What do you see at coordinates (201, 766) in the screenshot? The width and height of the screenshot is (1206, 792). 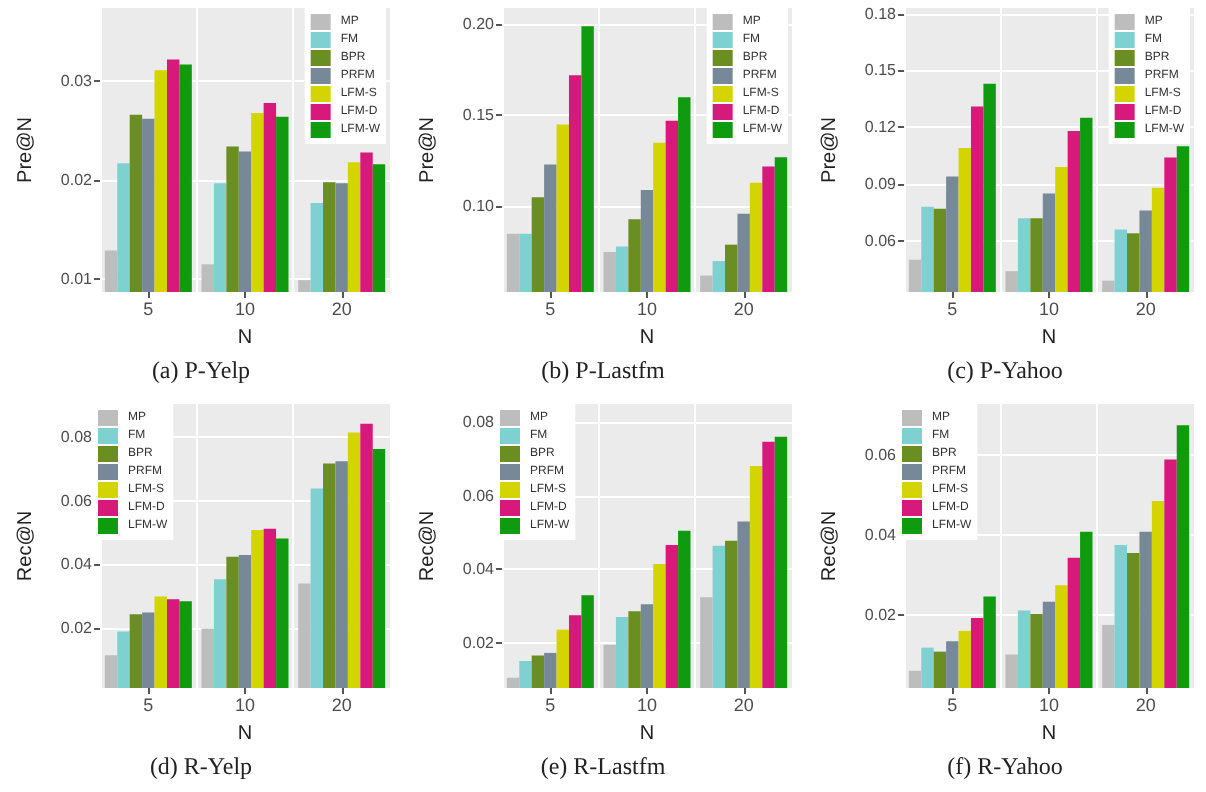 I see `text: (d) R-Yelp` at bounding box center [201, 766].